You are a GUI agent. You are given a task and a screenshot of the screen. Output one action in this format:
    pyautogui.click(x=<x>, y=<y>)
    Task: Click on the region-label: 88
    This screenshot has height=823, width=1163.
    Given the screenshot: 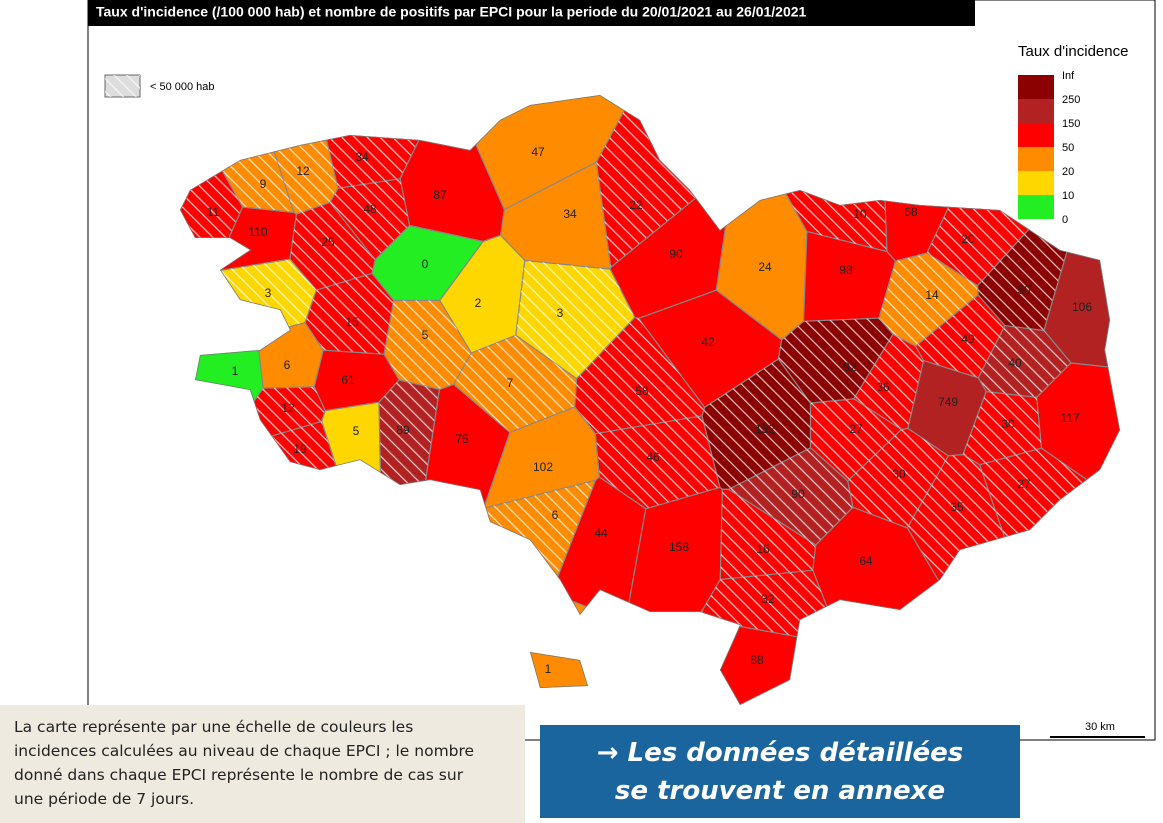 What is the action you would take?
    pyautogui.click(x=757, y=660)
    